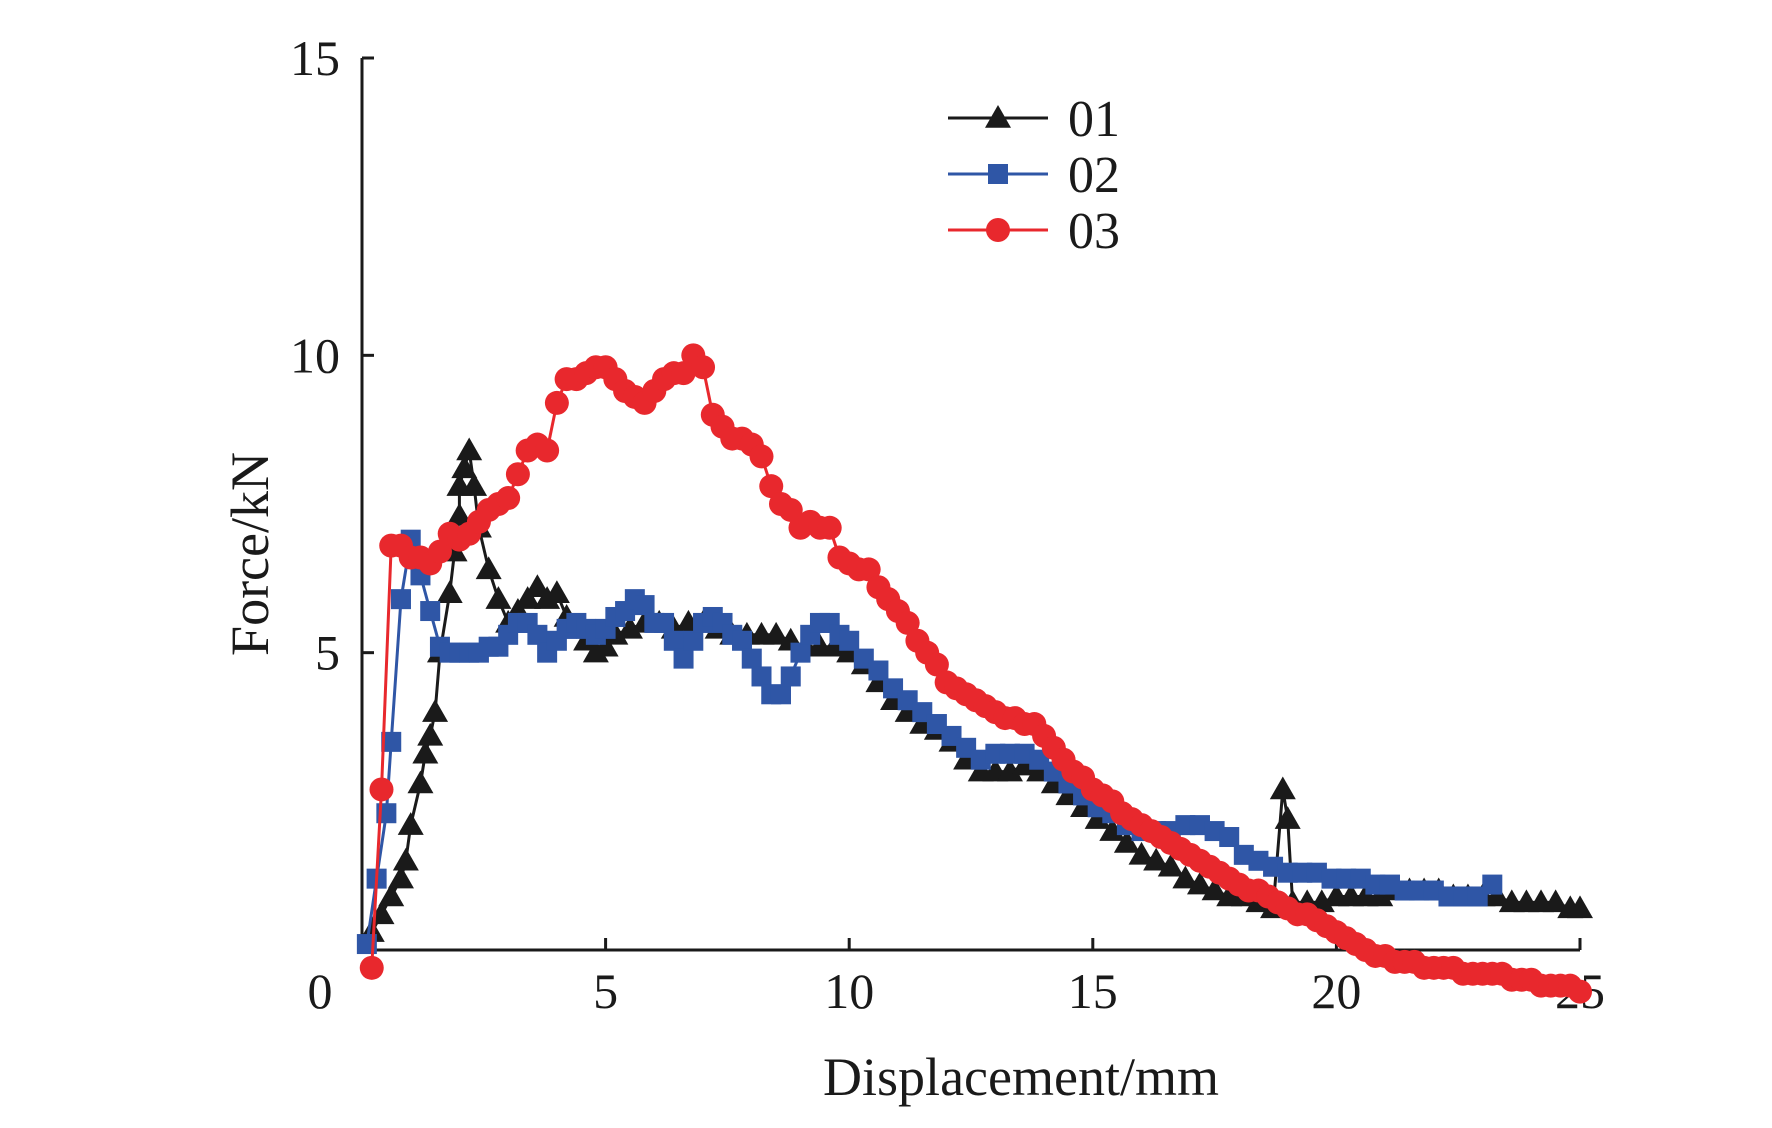  I want to click on x-tick-label: 5, so click(605, 991).